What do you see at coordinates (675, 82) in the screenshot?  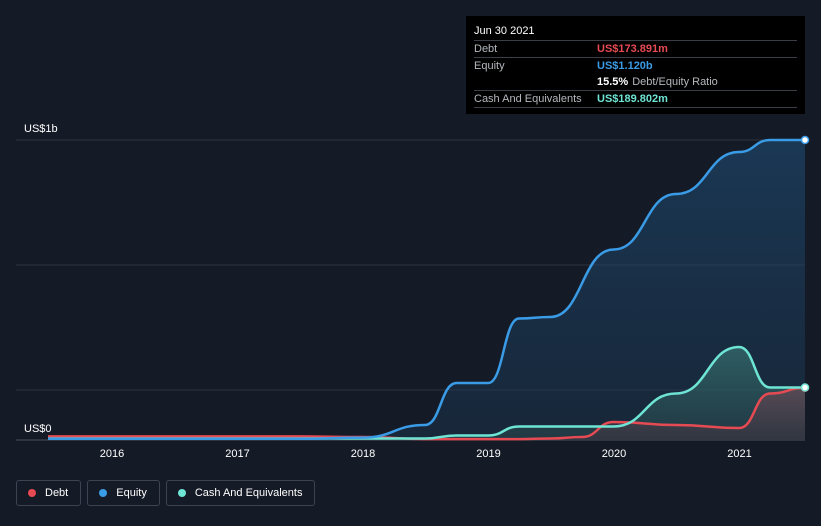 I see `tooltip-ratio-label: Debt/Equity Ratio` at bounding box center [675, 82].